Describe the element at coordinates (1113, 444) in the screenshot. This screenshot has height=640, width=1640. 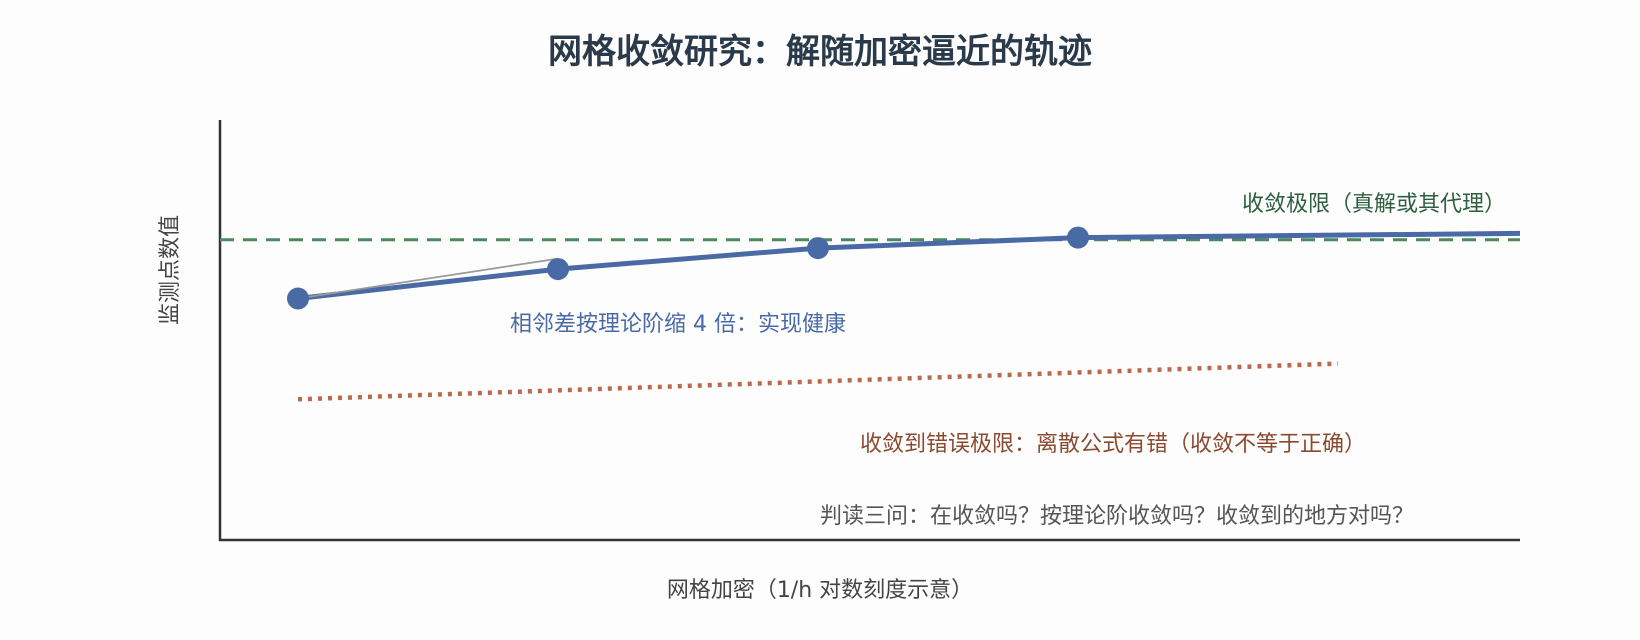
I see `wrong-limit-label: 收敛到错误极限：离散公式有错（收敛不等于正确）` at that location.